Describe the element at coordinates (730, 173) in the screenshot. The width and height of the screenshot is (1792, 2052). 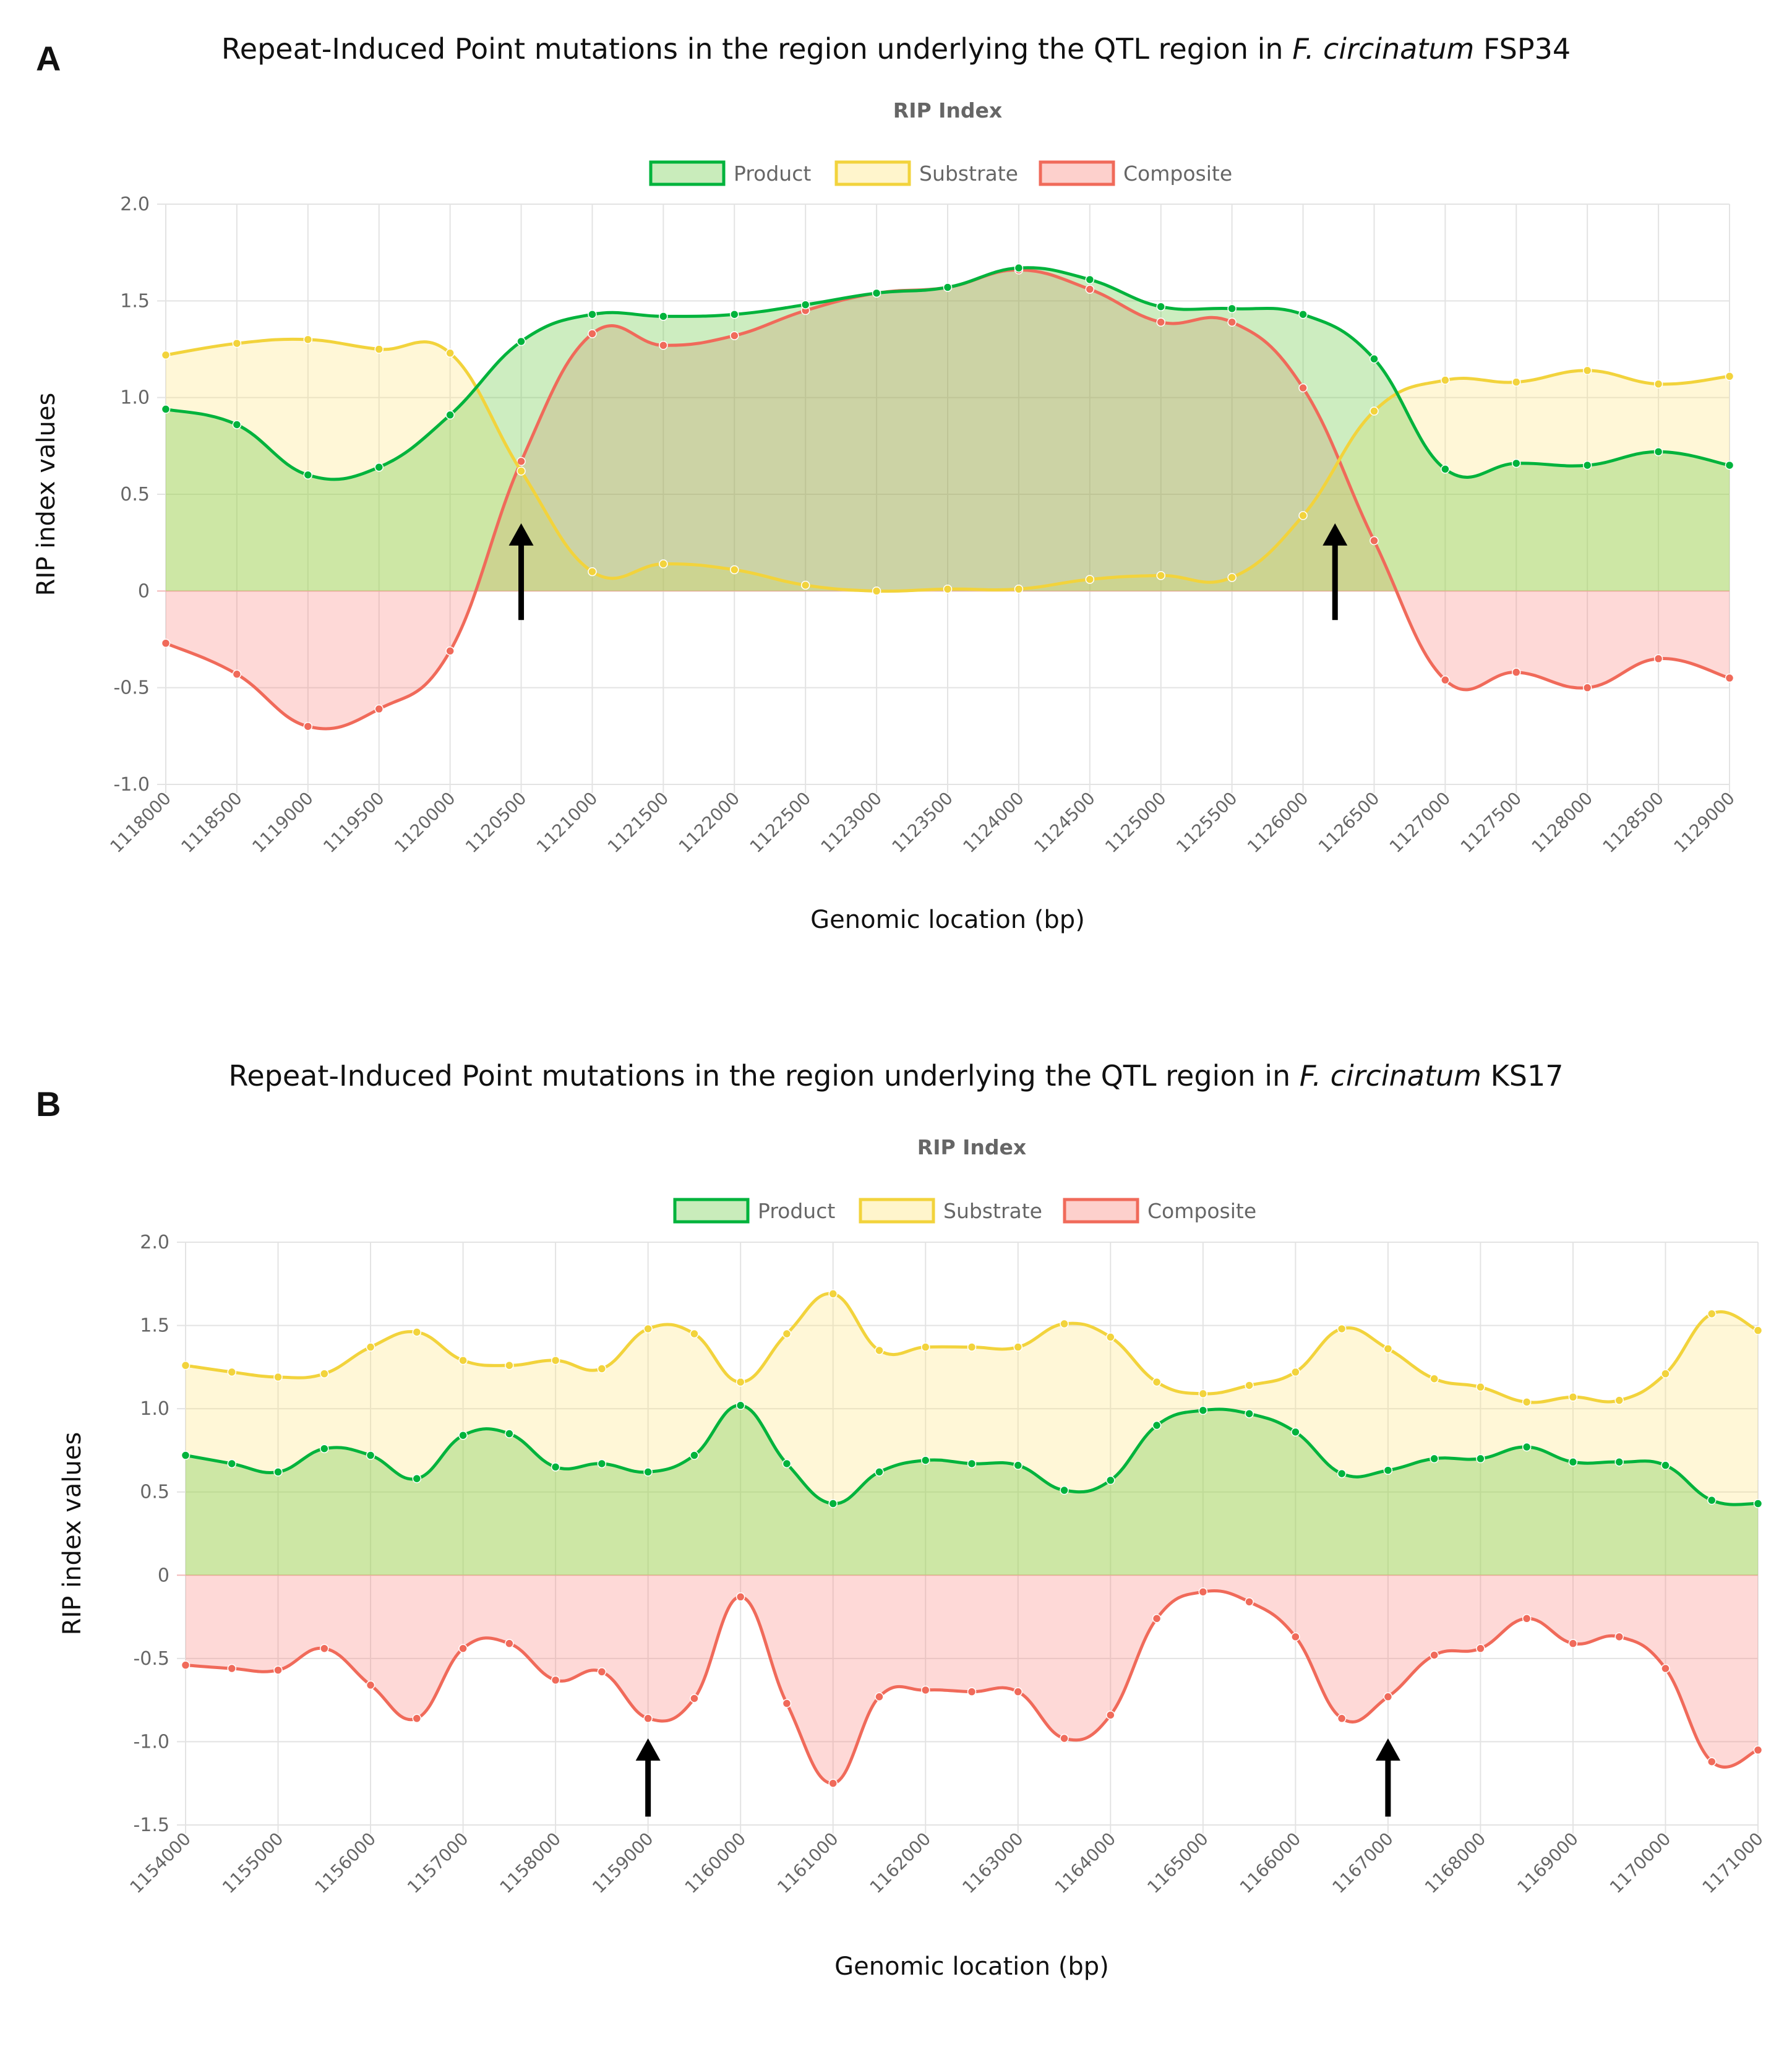
I see `legend-item-product: Product` at that location.